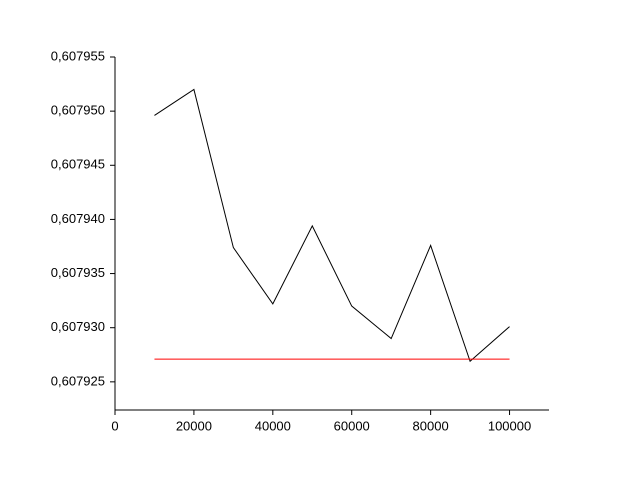  What do you see at coordinates (352, 425) in the screenshot?
I see `x-tick-label: 60000` at bounding box center [352, 425].